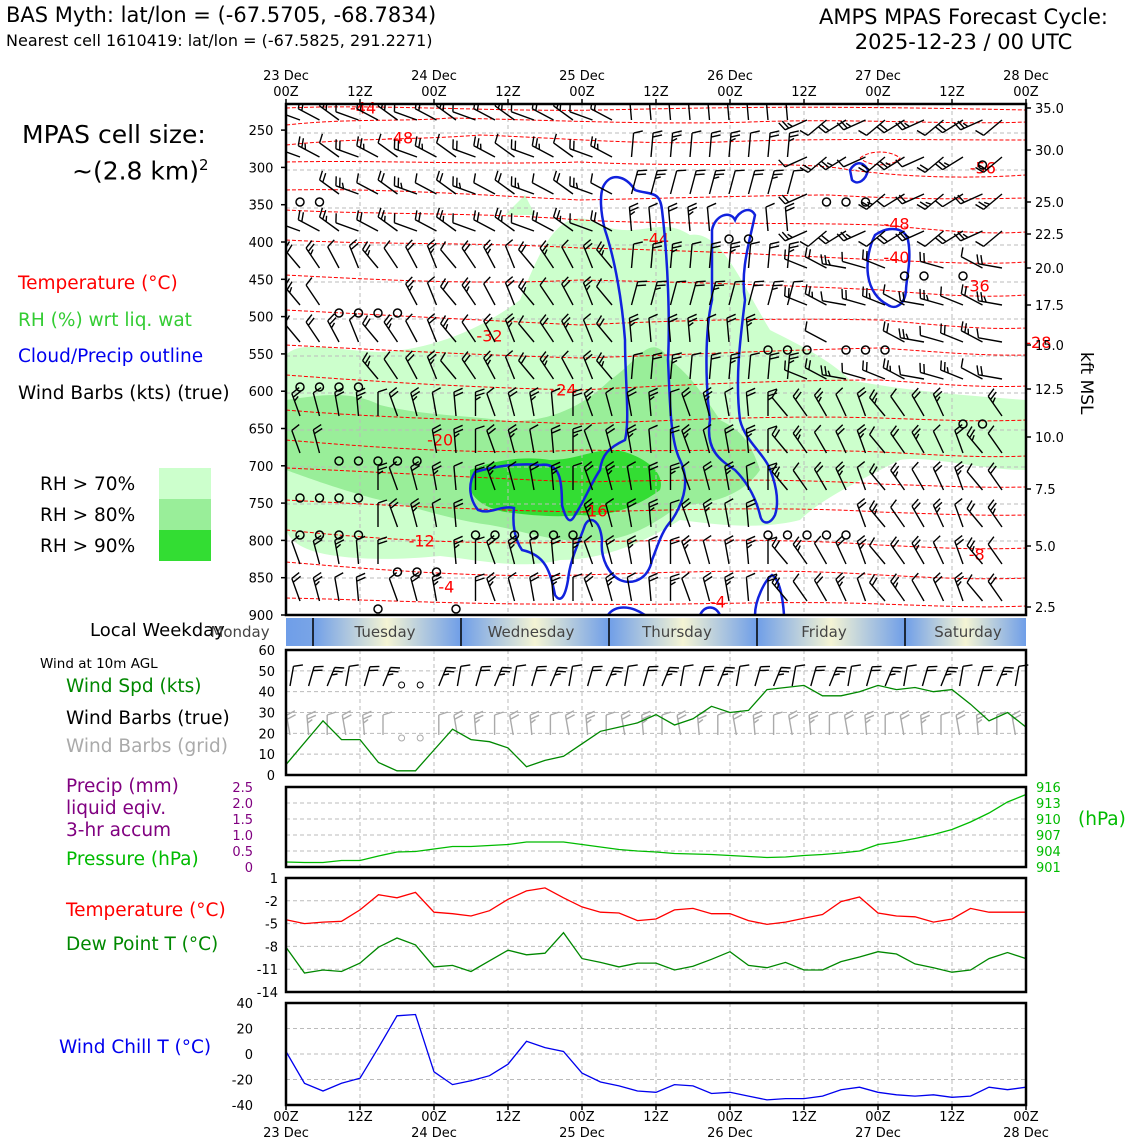 The height and width of the screenshot is (1140, 1140). I want to click on bottom-date-label: 23 Dec, so click(286, 1133).